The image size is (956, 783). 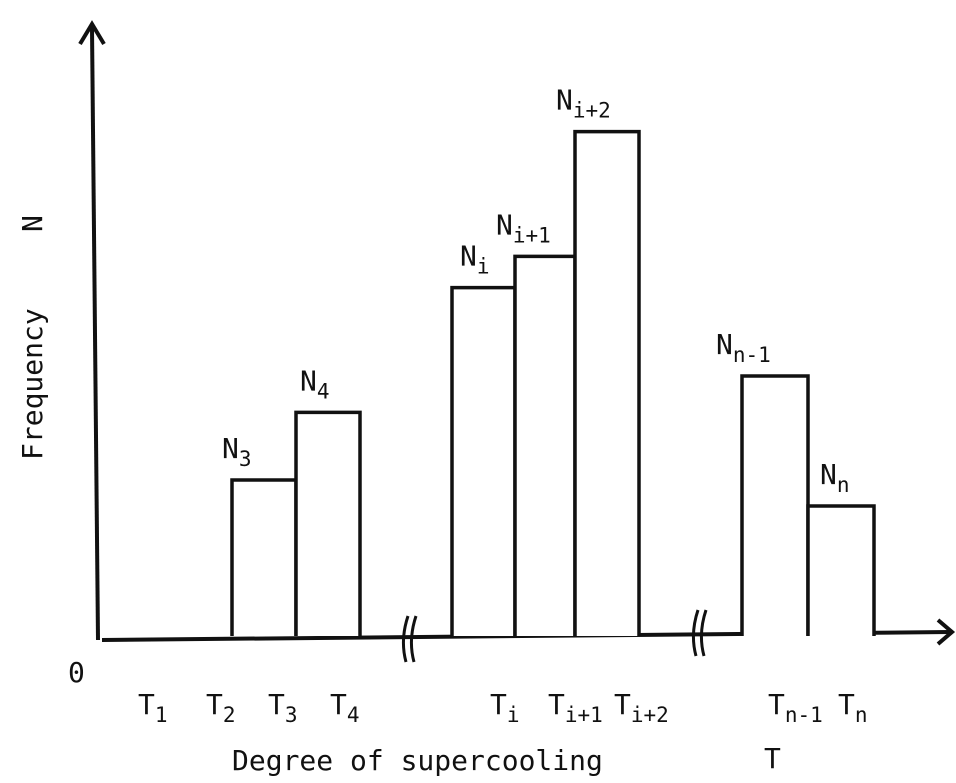 I want to click on bar-label-3: N3, so click(x=237, y=451).